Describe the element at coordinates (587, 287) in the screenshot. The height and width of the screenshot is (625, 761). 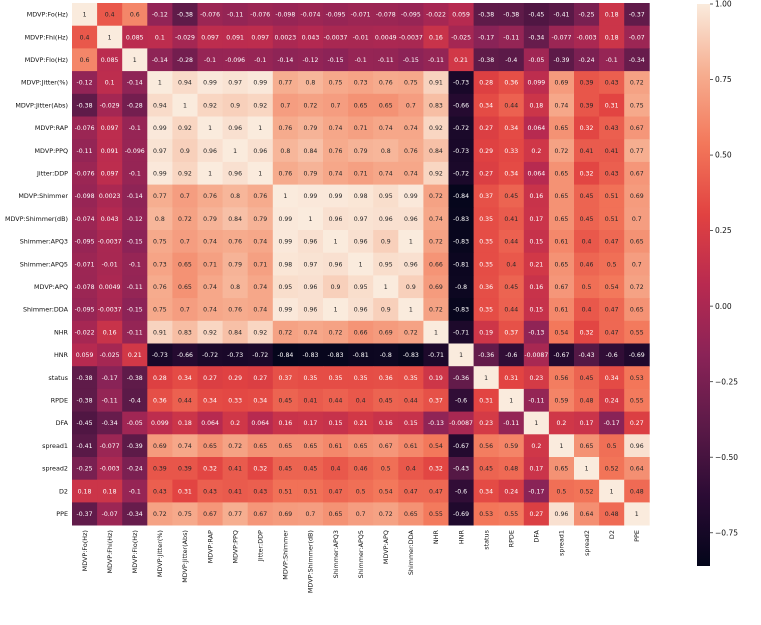
I see `cell-value-label: 0.5` at that location.